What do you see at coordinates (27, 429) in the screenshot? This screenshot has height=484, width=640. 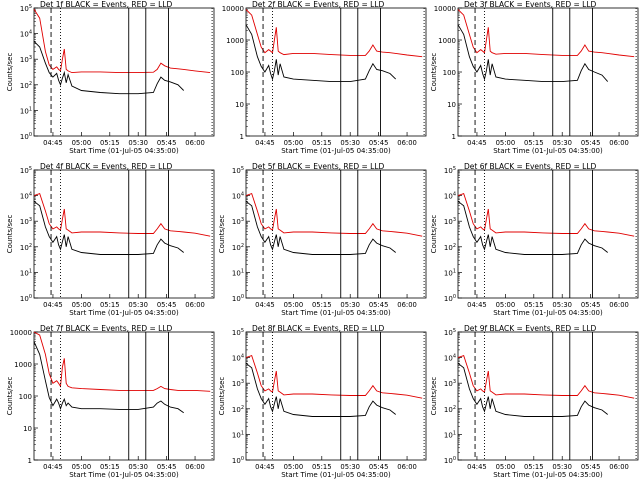 I see `y-tick-label: 10` at bounding box center [27, 429].